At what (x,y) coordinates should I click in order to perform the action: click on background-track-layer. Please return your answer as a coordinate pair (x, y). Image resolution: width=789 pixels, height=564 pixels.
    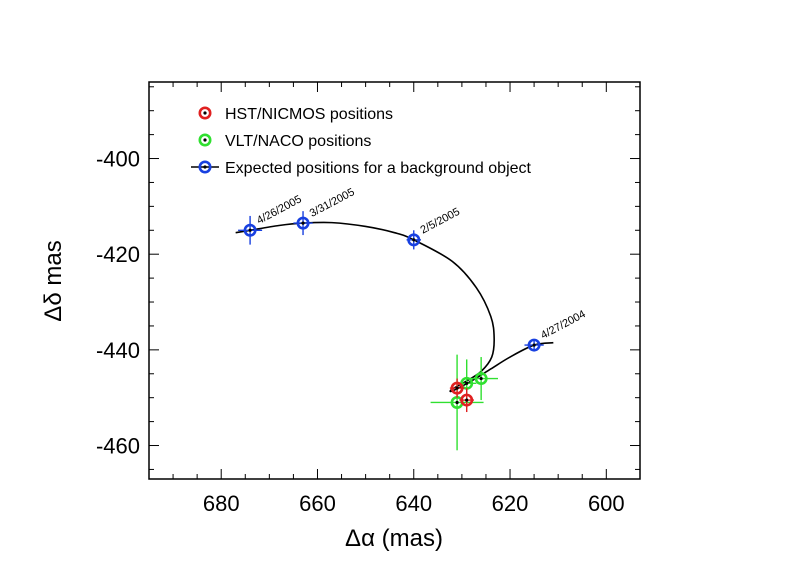
    Looking at the image, I should click on (394, 307).